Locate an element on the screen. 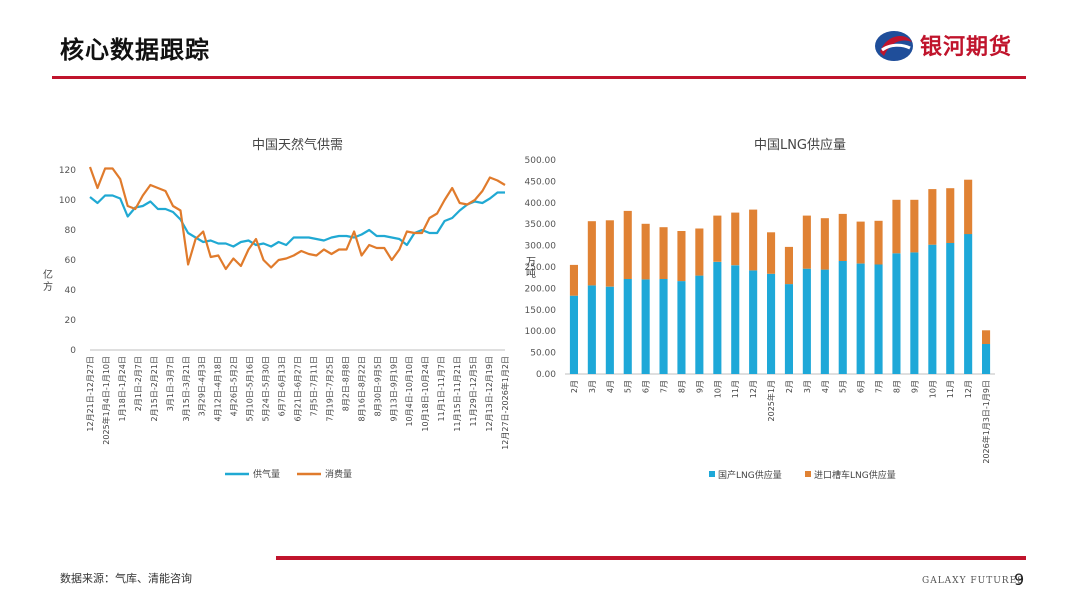  x-tick-label: 7月 is located at coordinates (879, 386).